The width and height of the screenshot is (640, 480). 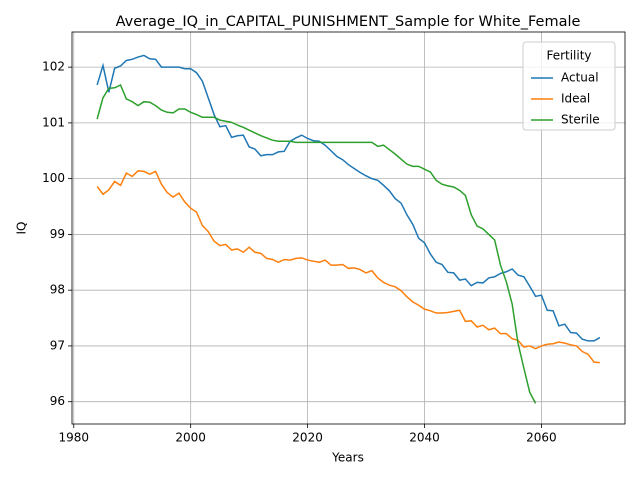 I want to click on x-tick-label: 2020, so click(x=307, y=438).